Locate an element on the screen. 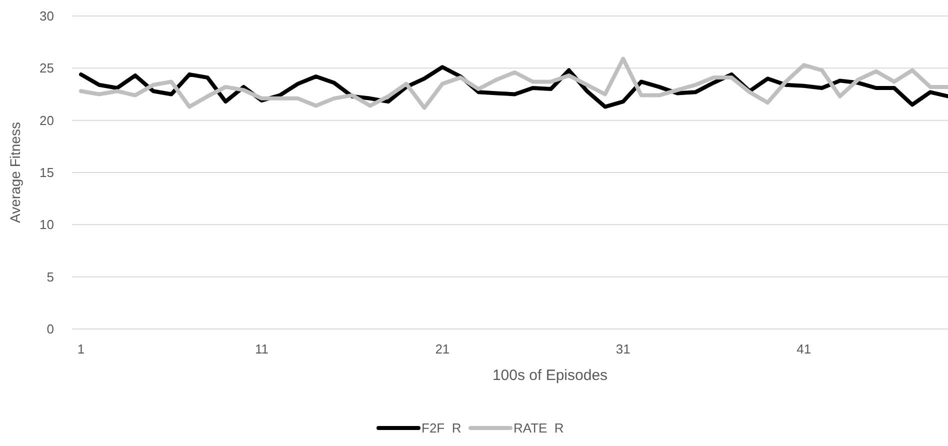  y-axis-title: Average Fitness is located at coordinates (15, 172).